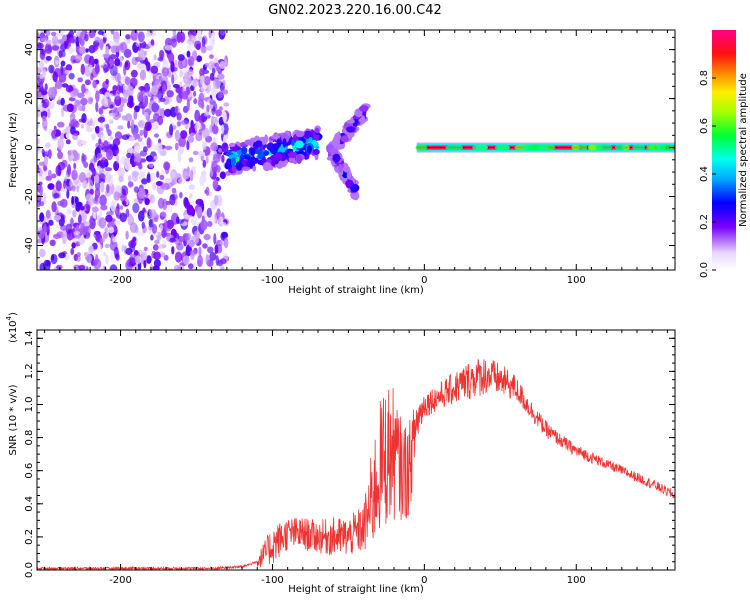 The height and width of the screenshot is (600, 750). I want to click on colorbar-ticks: 0.0 0.2 0.4 0.6 0.8, so click(707, 174).